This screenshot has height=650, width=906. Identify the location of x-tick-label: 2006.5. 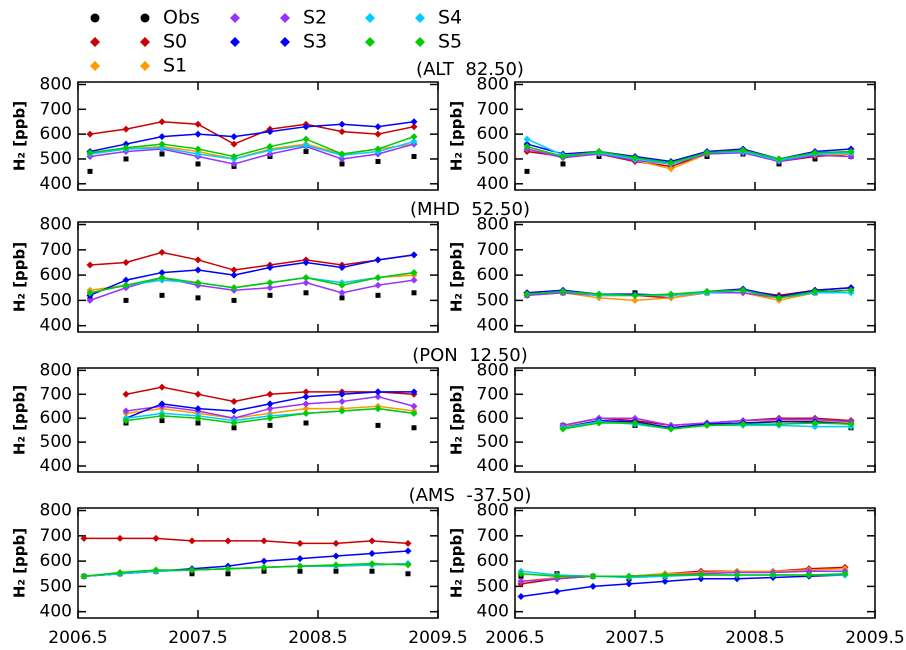
(514, 638).